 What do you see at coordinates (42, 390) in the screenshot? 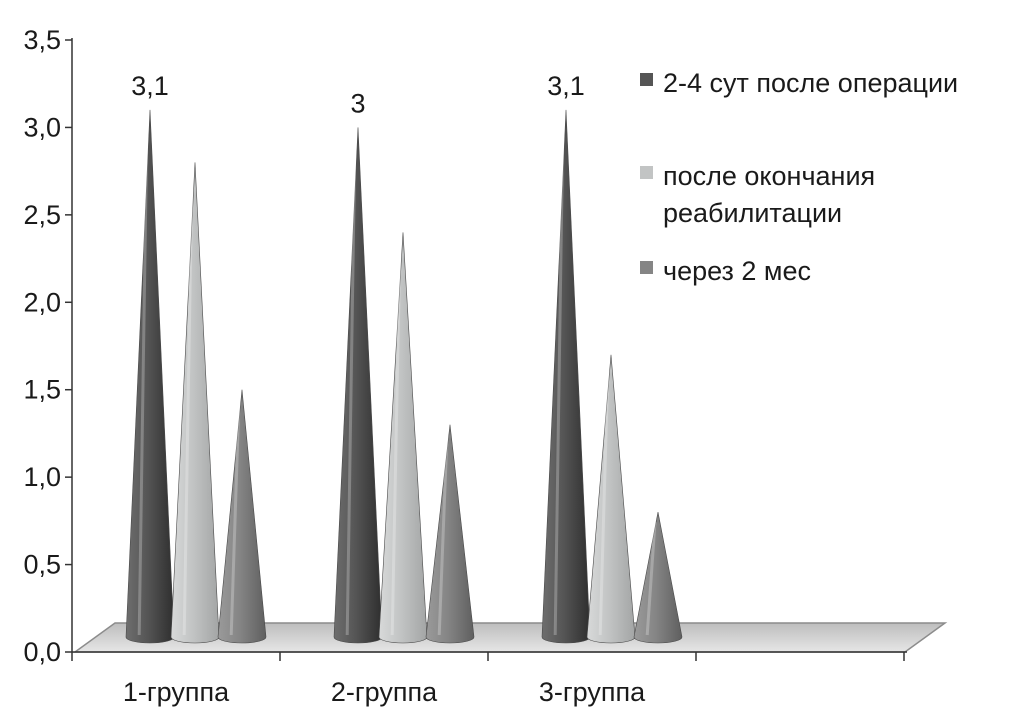
I see `y-tick-label: 1,5` at bounding box center [42, 390].